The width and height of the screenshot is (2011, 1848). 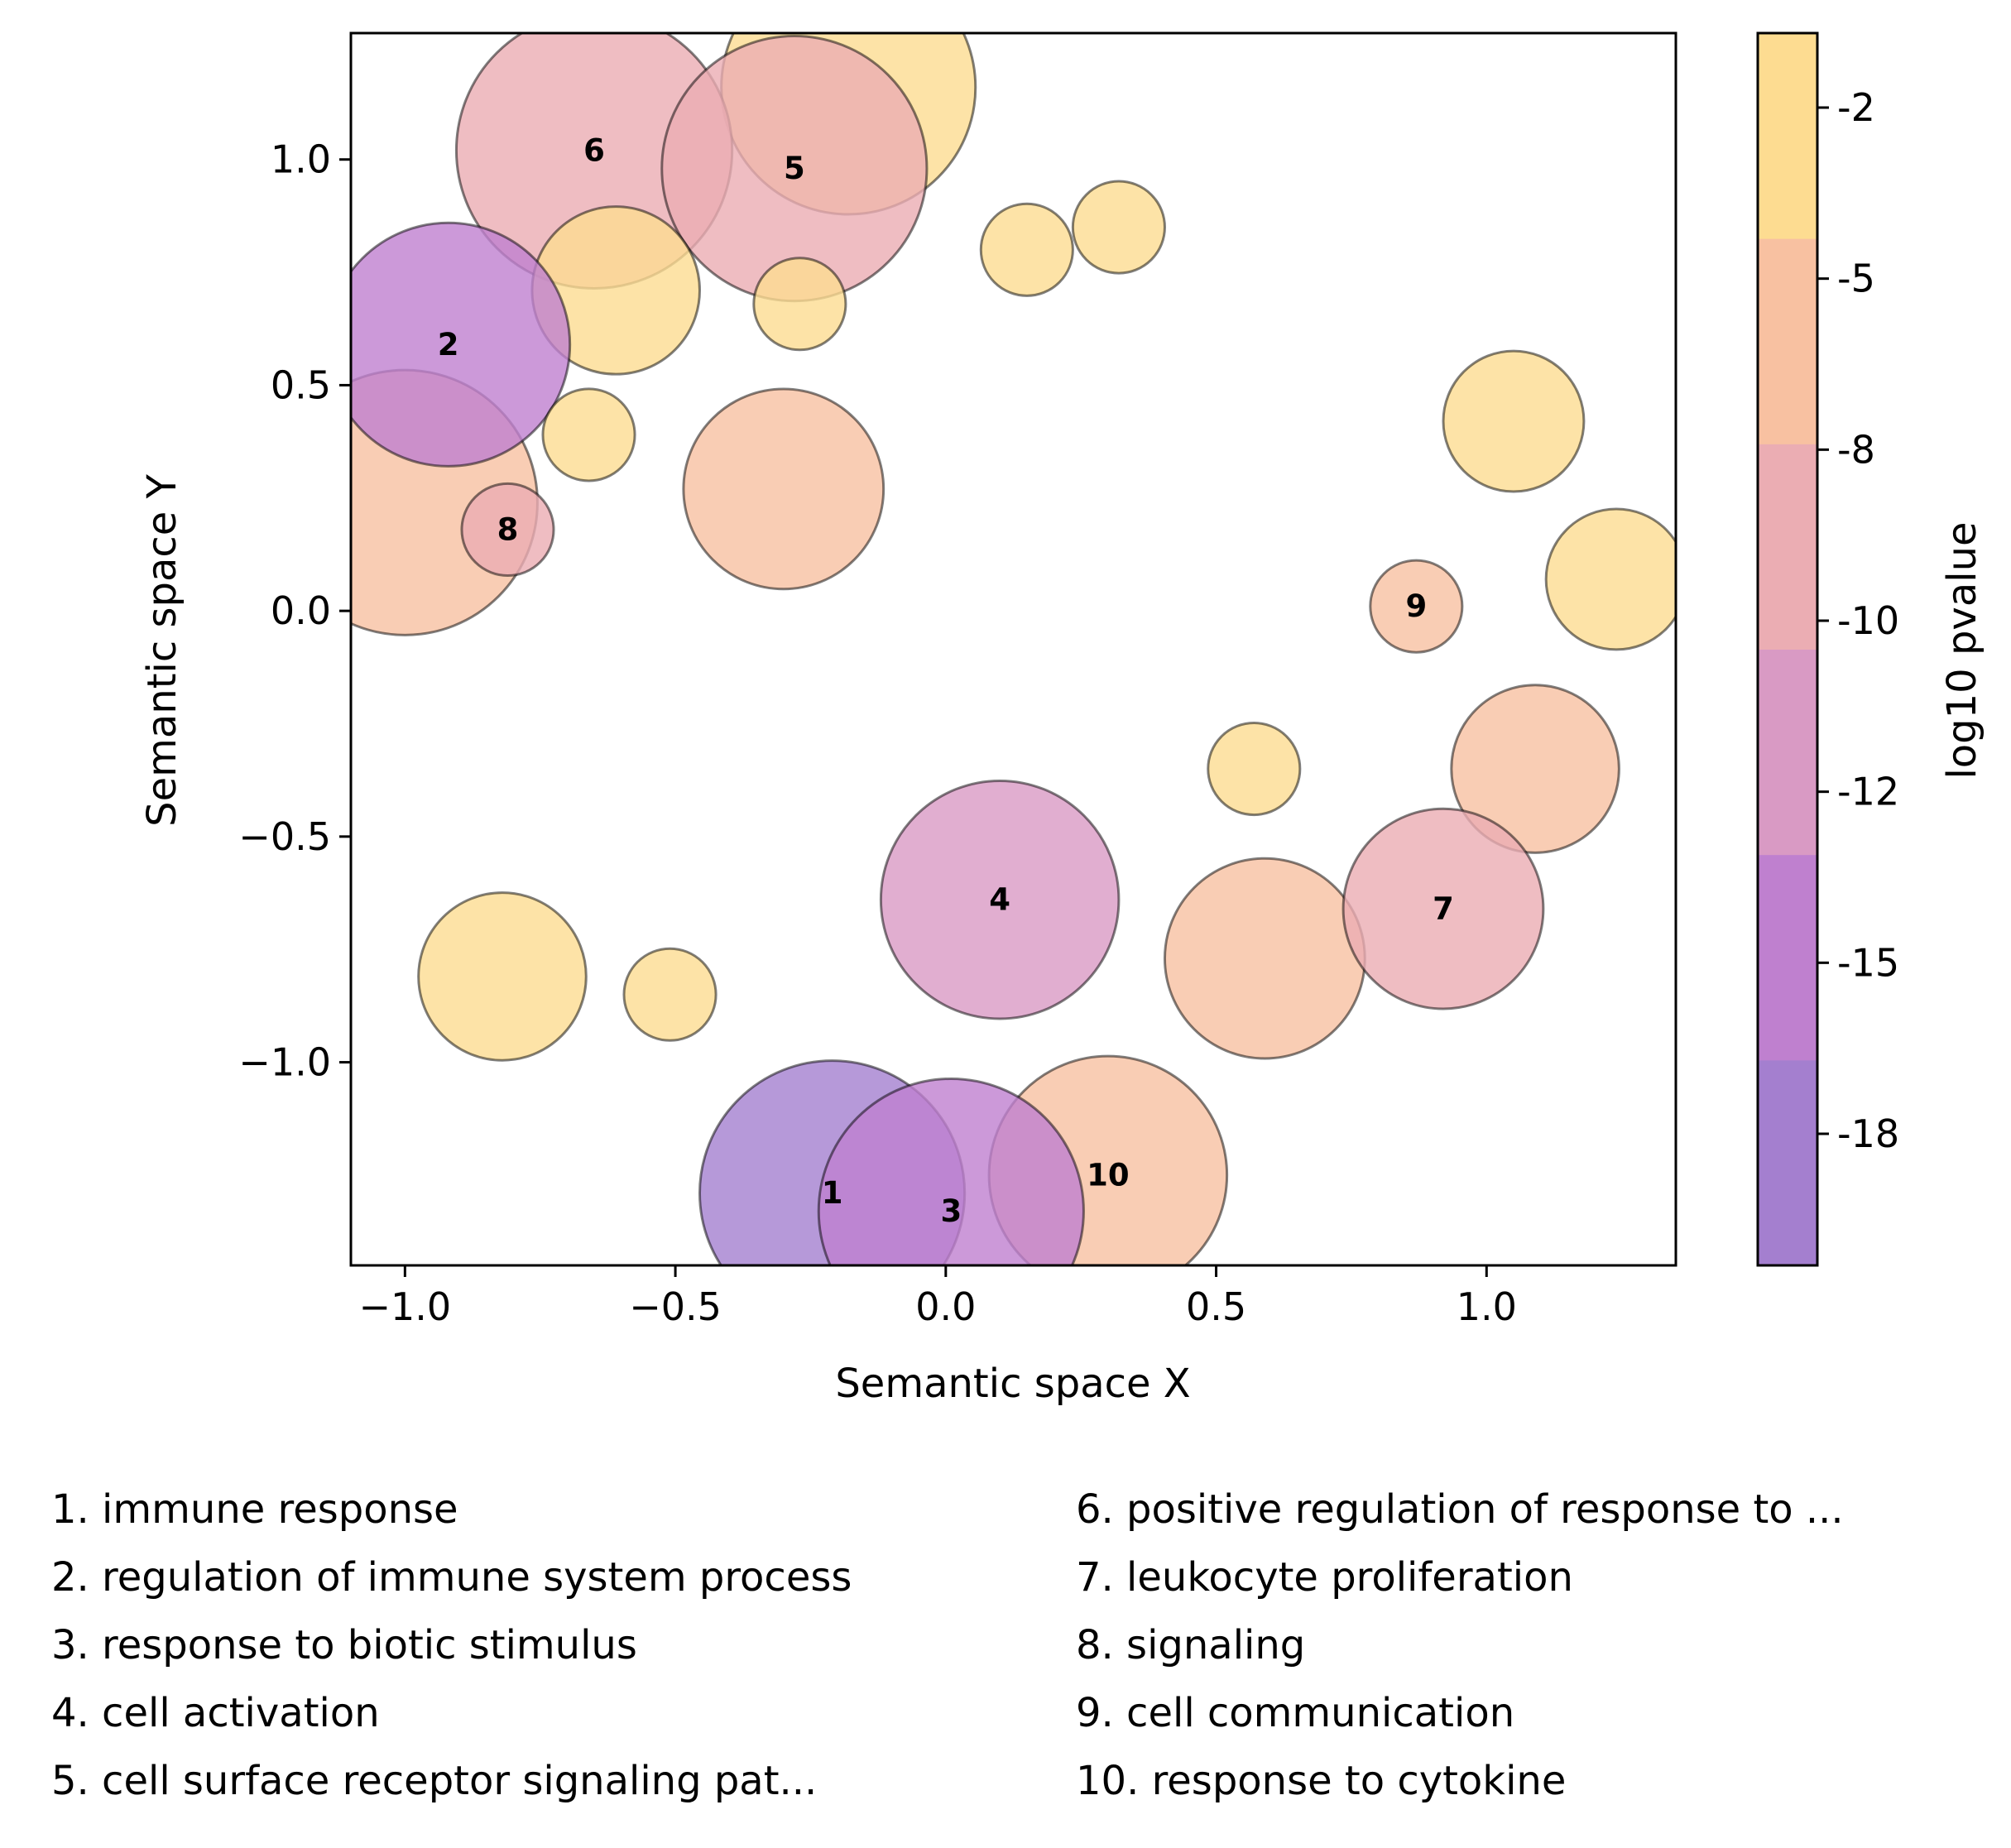 What do you see at coordinates (284, 836) in the screenshot?
I see `y-tick-label: −0.5` at bounding box center [284, 836].